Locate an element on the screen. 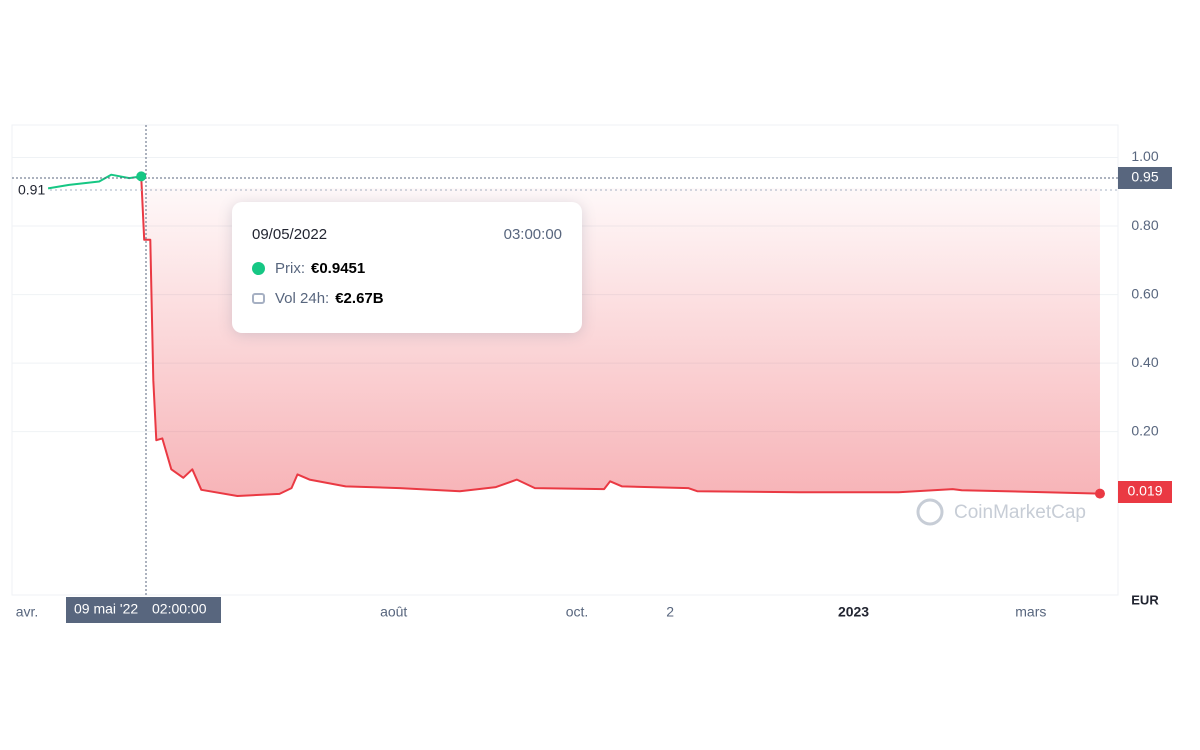 Image resolution: width=1200 pixels, height=750 pixels. tooltip-volume-row: Vol 24h: €2.67B is located at coordinates (318, 298).